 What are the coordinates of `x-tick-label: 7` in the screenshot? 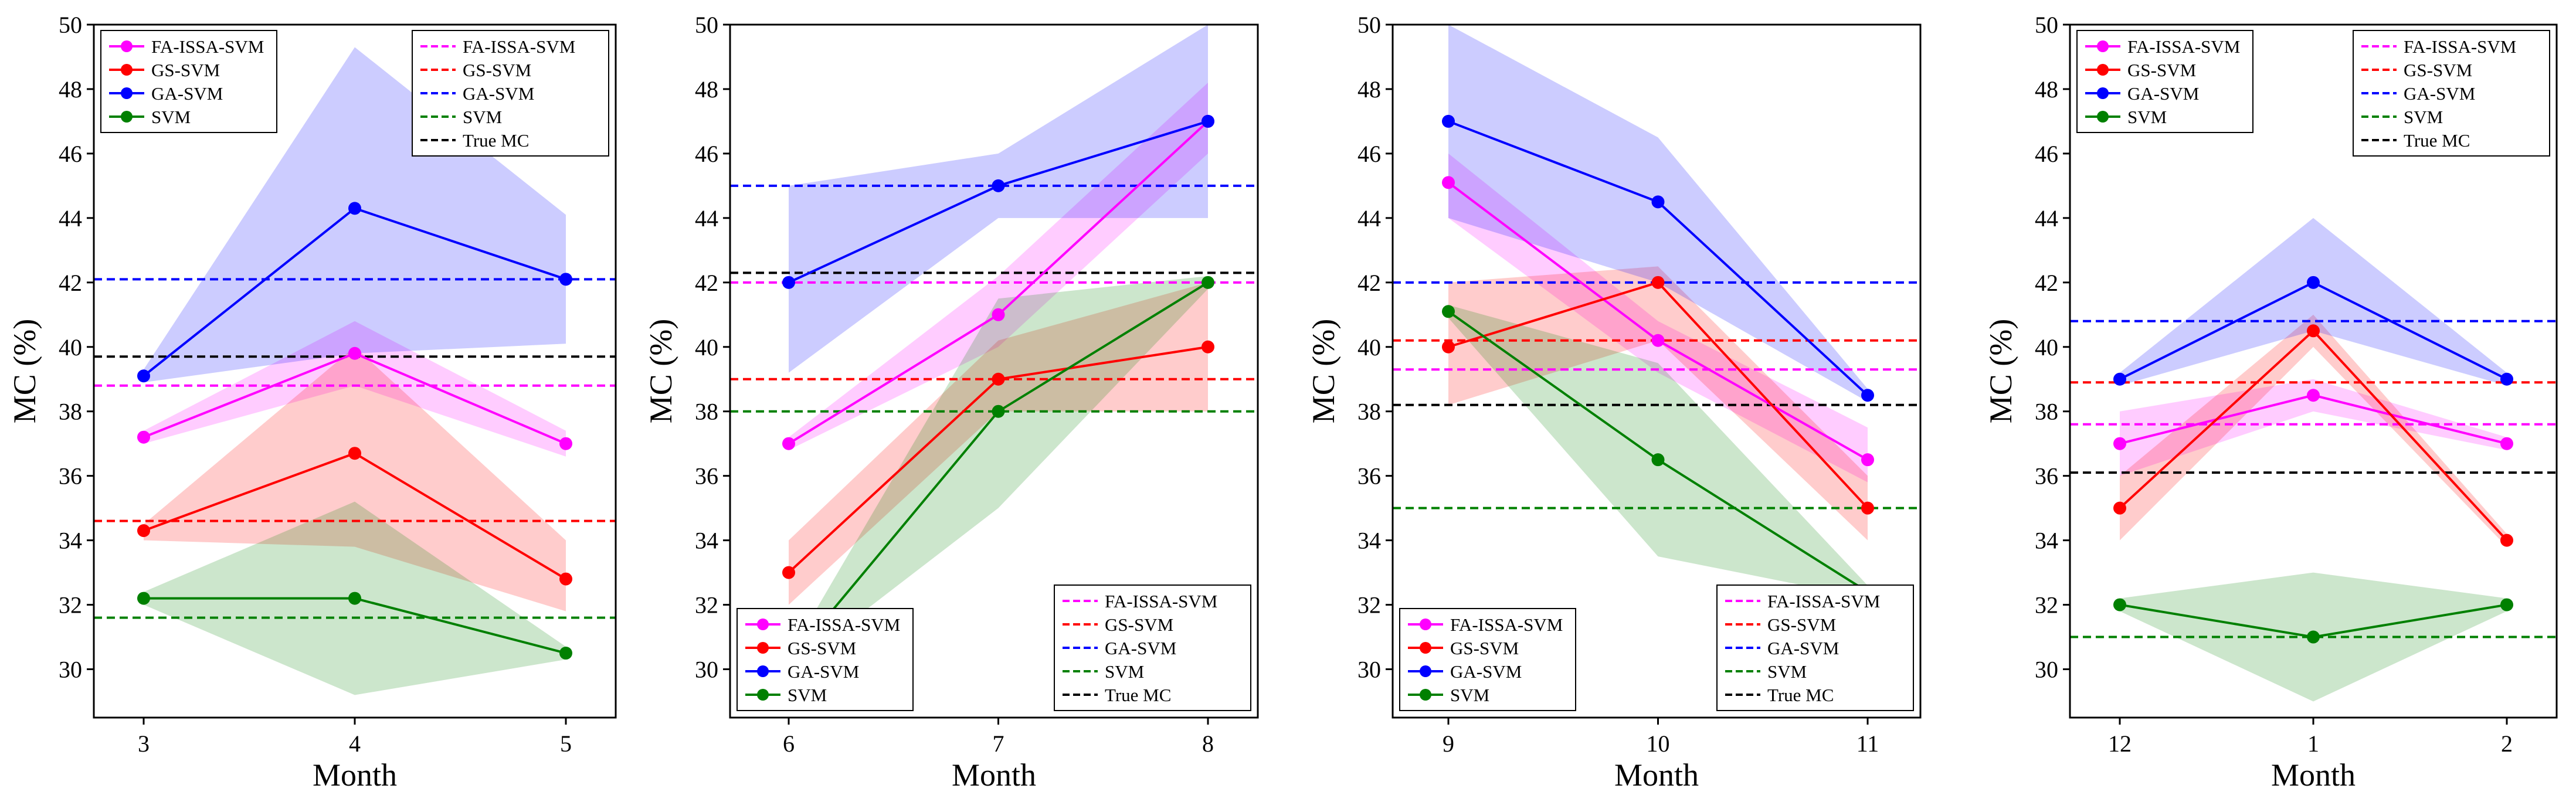 It's located at (998, 743).